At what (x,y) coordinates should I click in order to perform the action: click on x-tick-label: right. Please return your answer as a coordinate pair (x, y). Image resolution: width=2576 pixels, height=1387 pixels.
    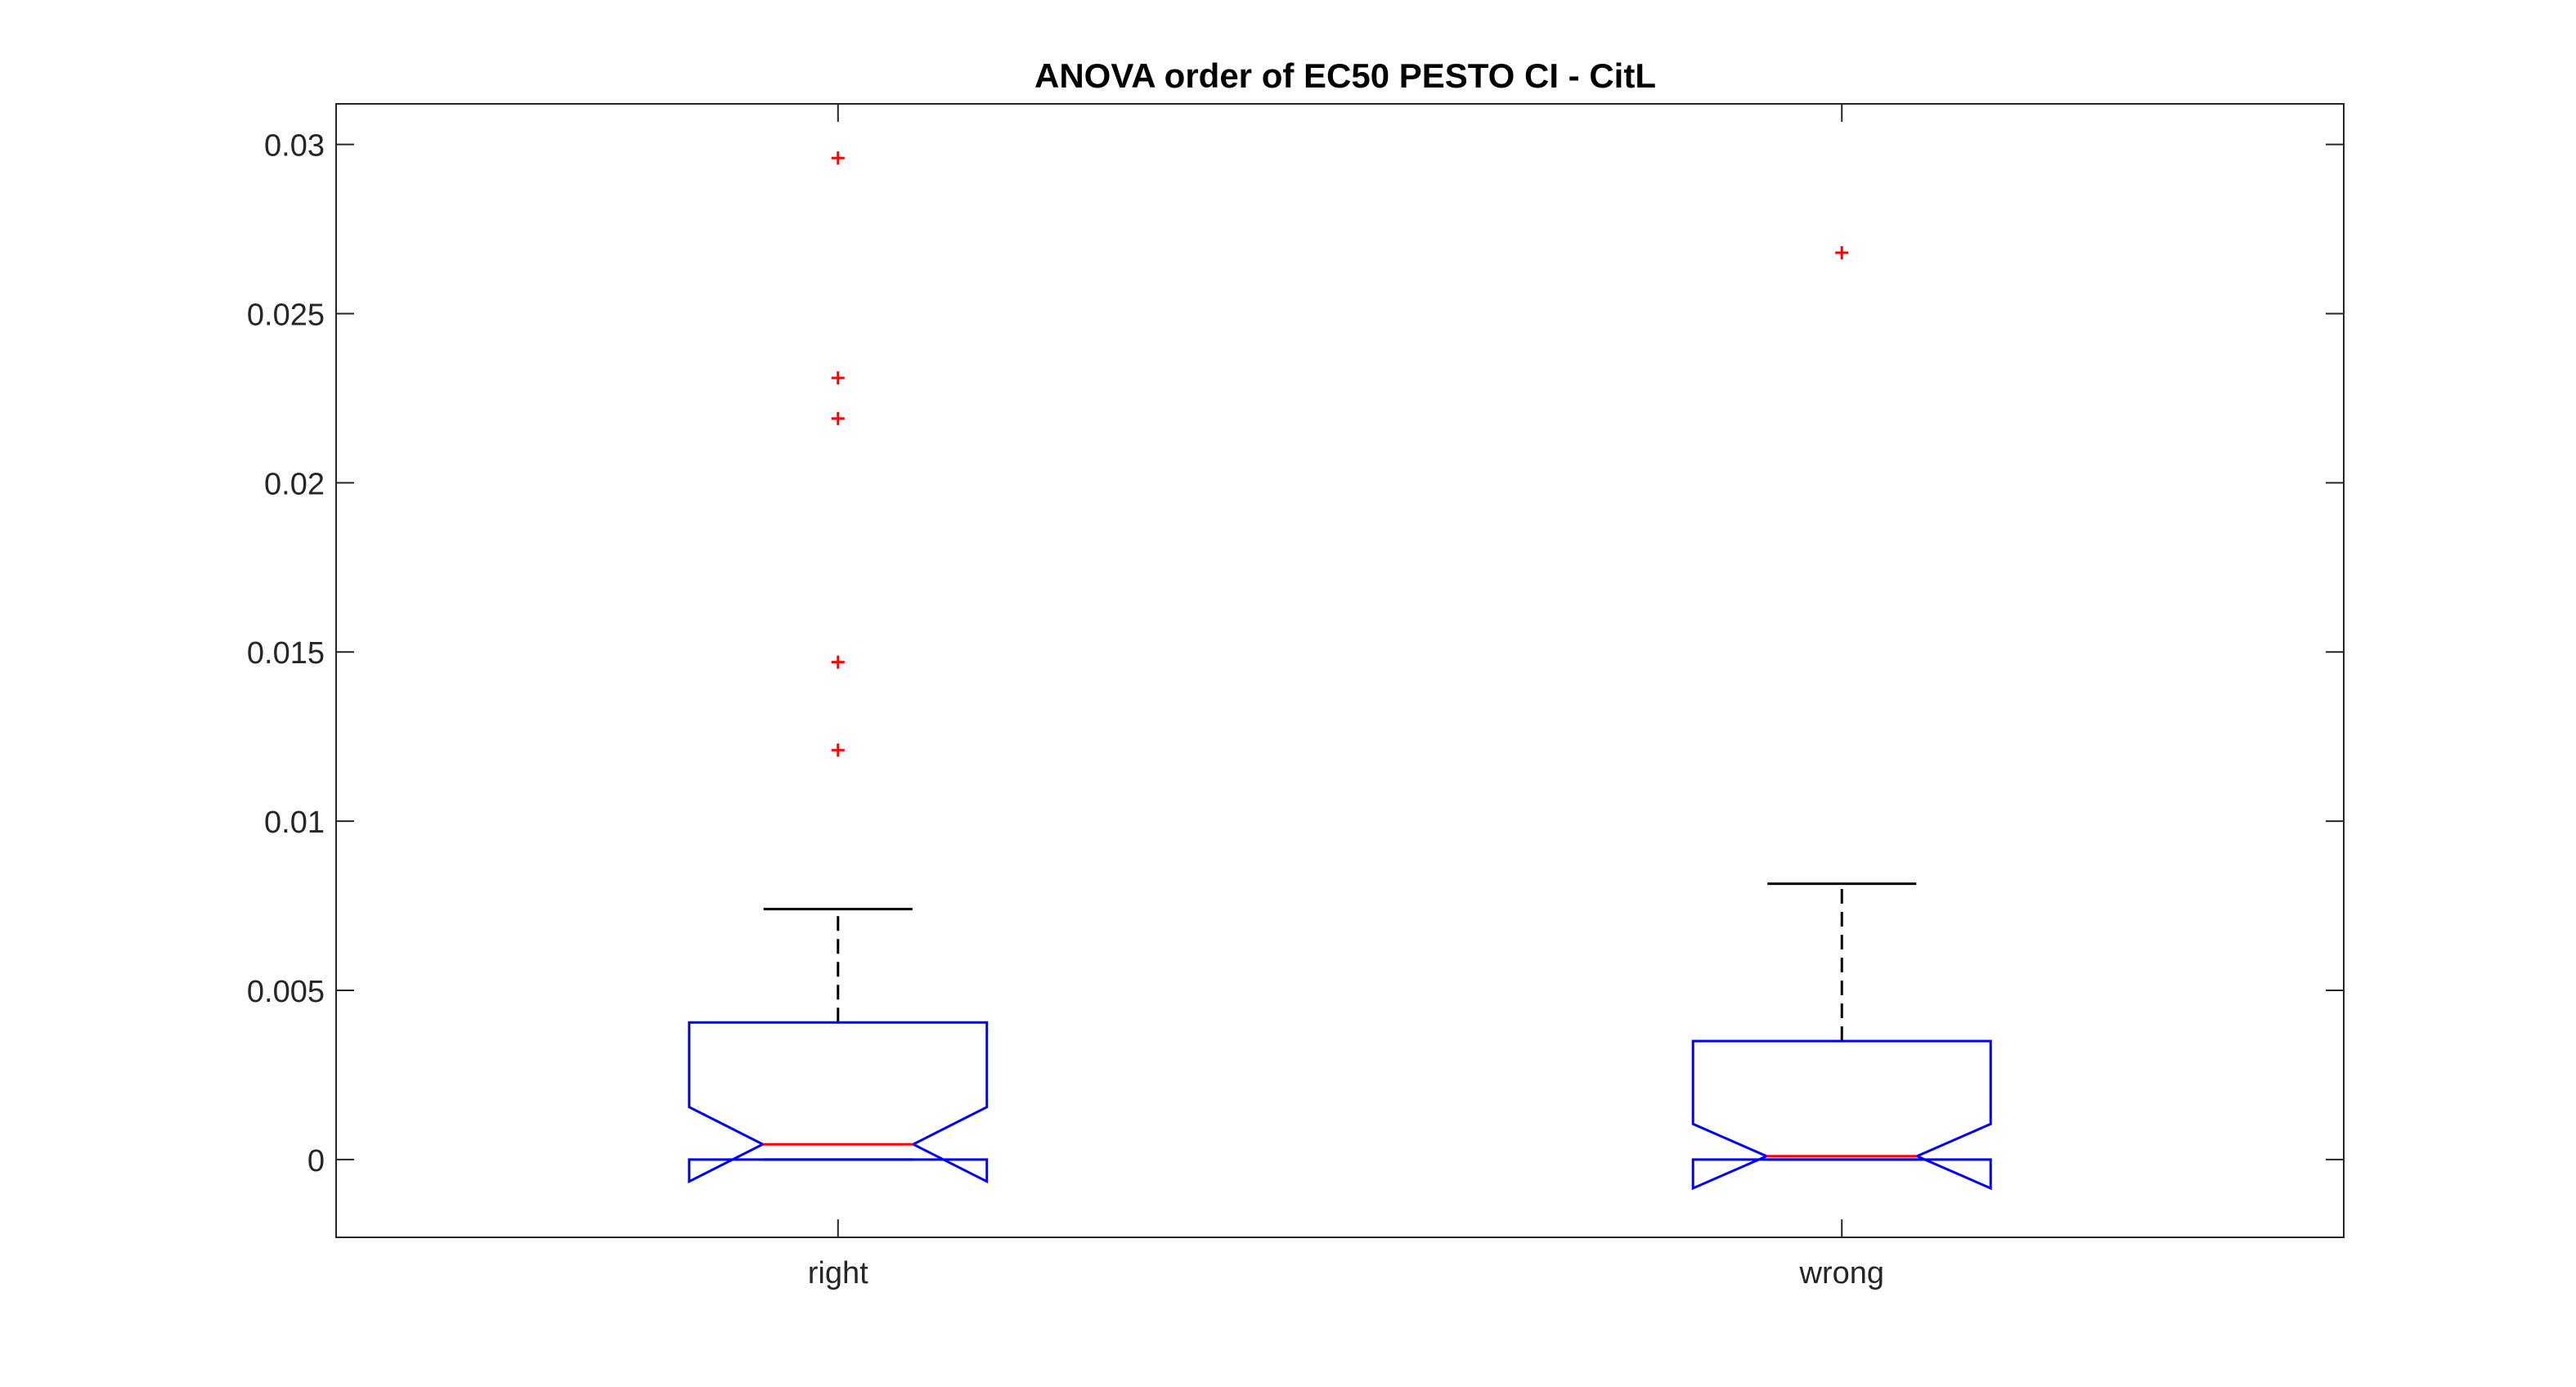
    Looking at the image, I should click on (838, 1273).